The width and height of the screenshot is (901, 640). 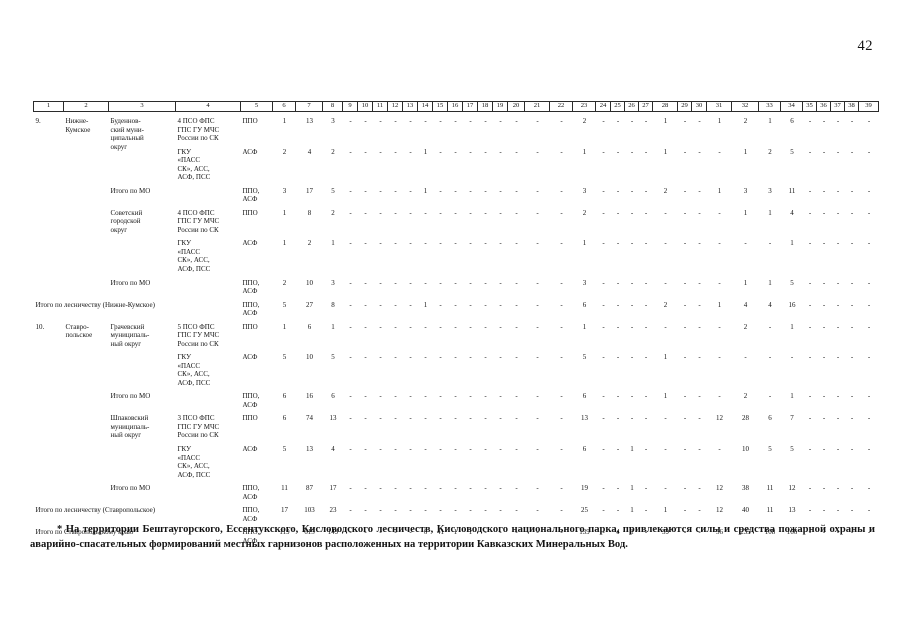 I want to click on value-cell: 2, so click(x=770, y=151).